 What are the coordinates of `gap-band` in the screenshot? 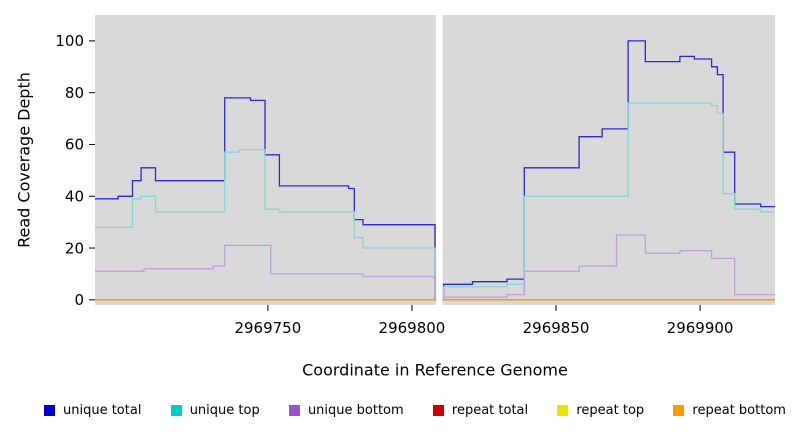 It's located at (439, 160).